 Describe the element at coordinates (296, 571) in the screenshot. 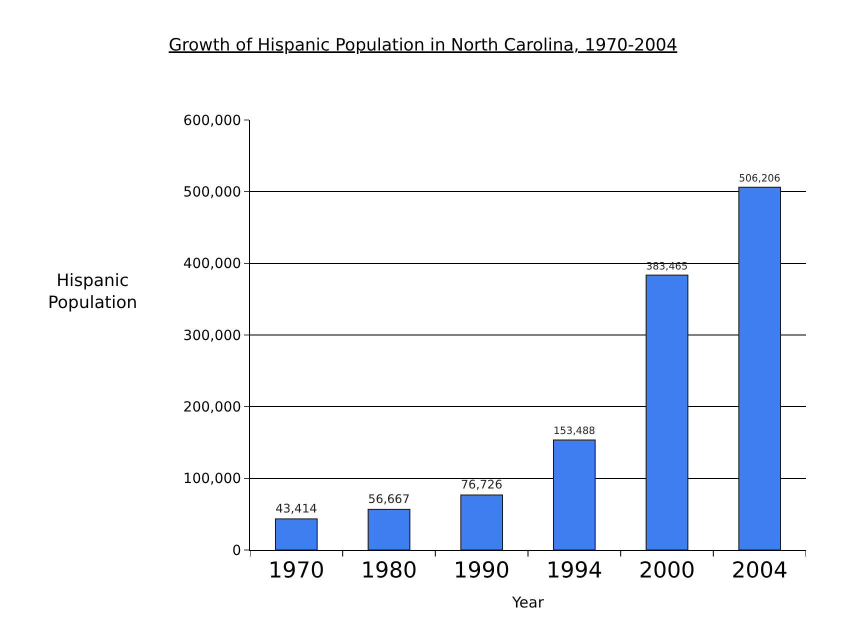

I see `x-tick-label: 1970` at that location.